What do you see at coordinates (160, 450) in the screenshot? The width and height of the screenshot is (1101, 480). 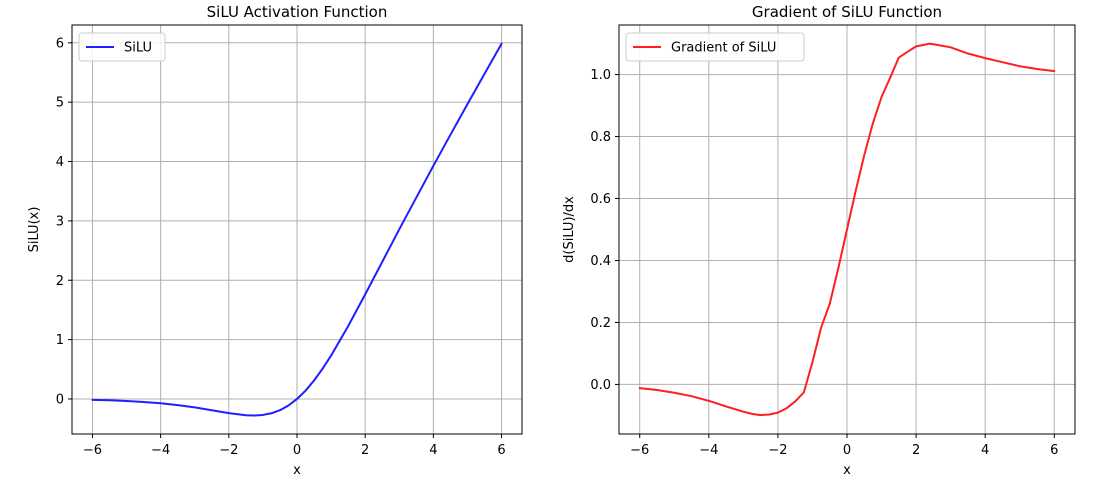 I see `silu-x-tick-label-1: −4` at bounding box center [160, 450].